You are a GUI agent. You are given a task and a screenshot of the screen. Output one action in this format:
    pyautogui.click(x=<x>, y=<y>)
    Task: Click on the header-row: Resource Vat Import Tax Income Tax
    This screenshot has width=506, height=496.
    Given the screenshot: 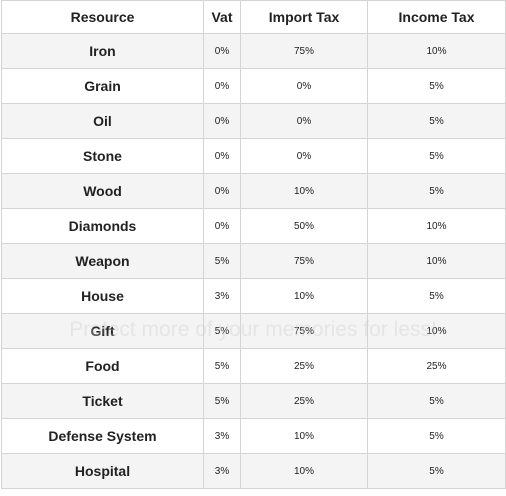 What is the action you would take?
    pyautogui.click(x=253, y=17)
    